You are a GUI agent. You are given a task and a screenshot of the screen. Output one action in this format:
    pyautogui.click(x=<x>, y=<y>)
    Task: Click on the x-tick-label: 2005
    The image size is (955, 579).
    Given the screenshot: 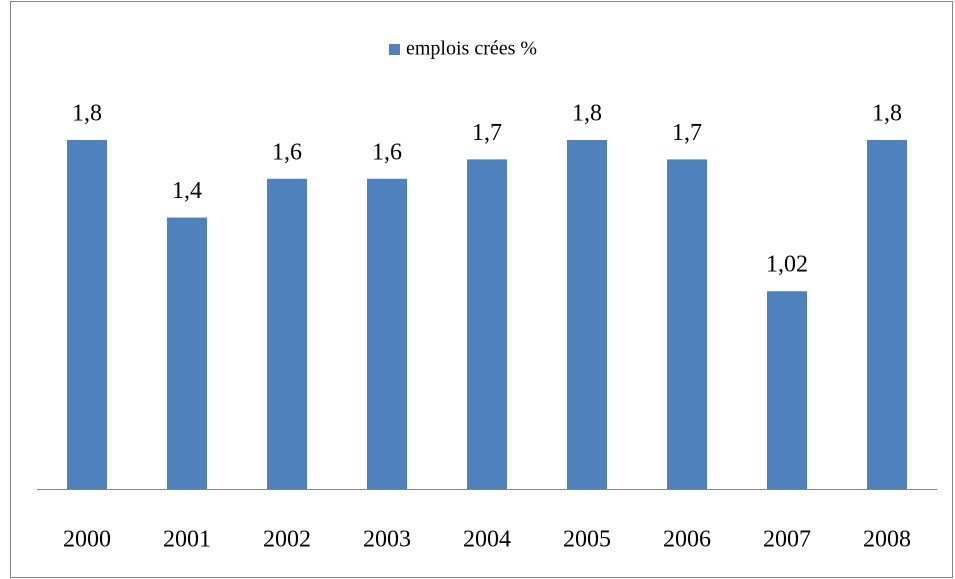 What is the action you would take?
    pyautogui.click(x=587, y=540)
    